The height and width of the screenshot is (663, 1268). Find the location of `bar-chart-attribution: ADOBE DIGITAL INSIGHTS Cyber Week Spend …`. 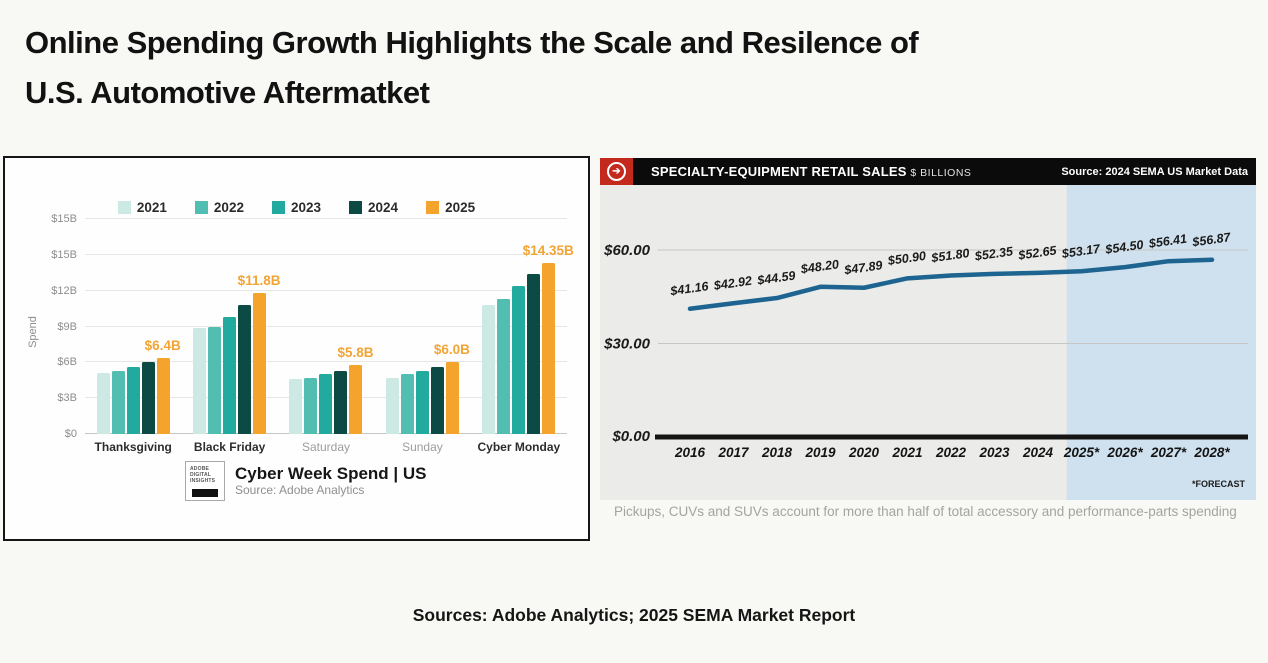

bar-chart-attribution: ADOBE DIGITAL INSIGHTS Cyber Week Spend … is located at coordinates (306, 481).